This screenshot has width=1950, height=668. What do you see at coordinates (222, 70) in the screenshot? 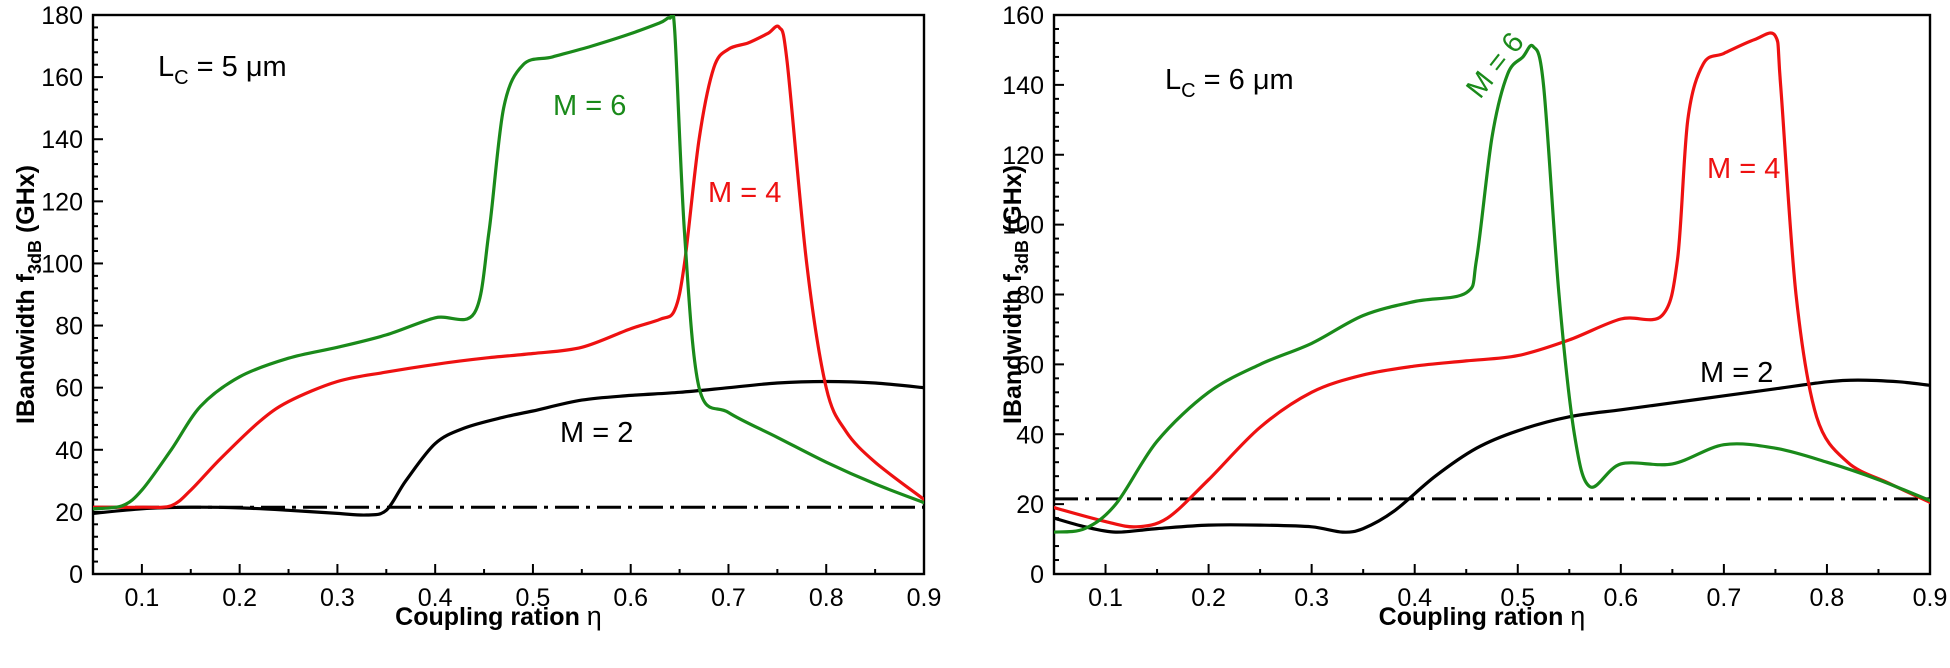
I see `length-annotation: LC = 5 μm` at bounding box center [222, 70].